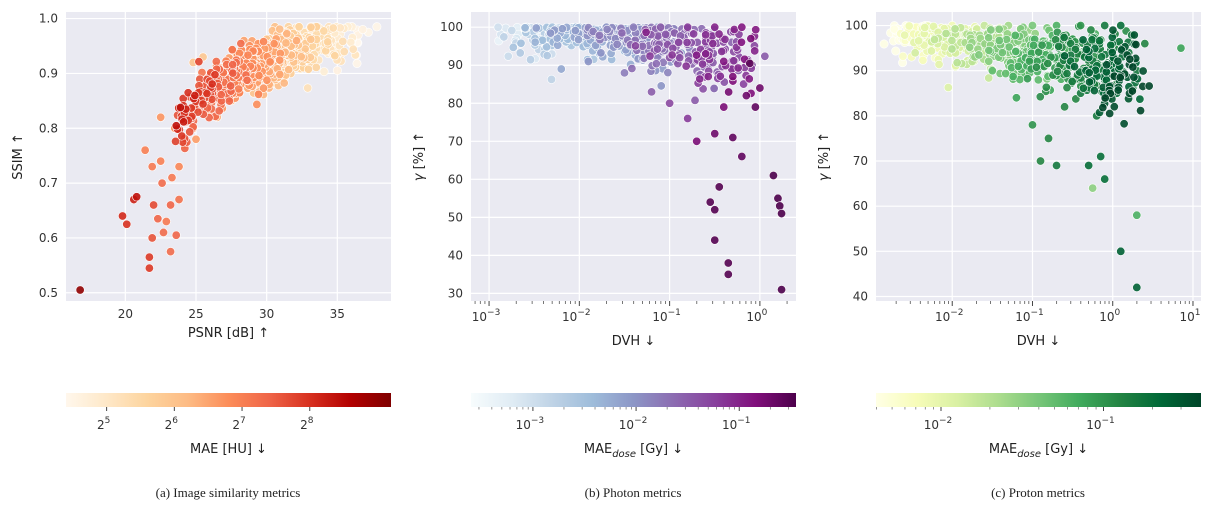 The width and height of the screenshot is (1208, 505). Describe the element at coordinates (48, 238) in the screenshot. I see `y-tick-label: 0.6` at that location.